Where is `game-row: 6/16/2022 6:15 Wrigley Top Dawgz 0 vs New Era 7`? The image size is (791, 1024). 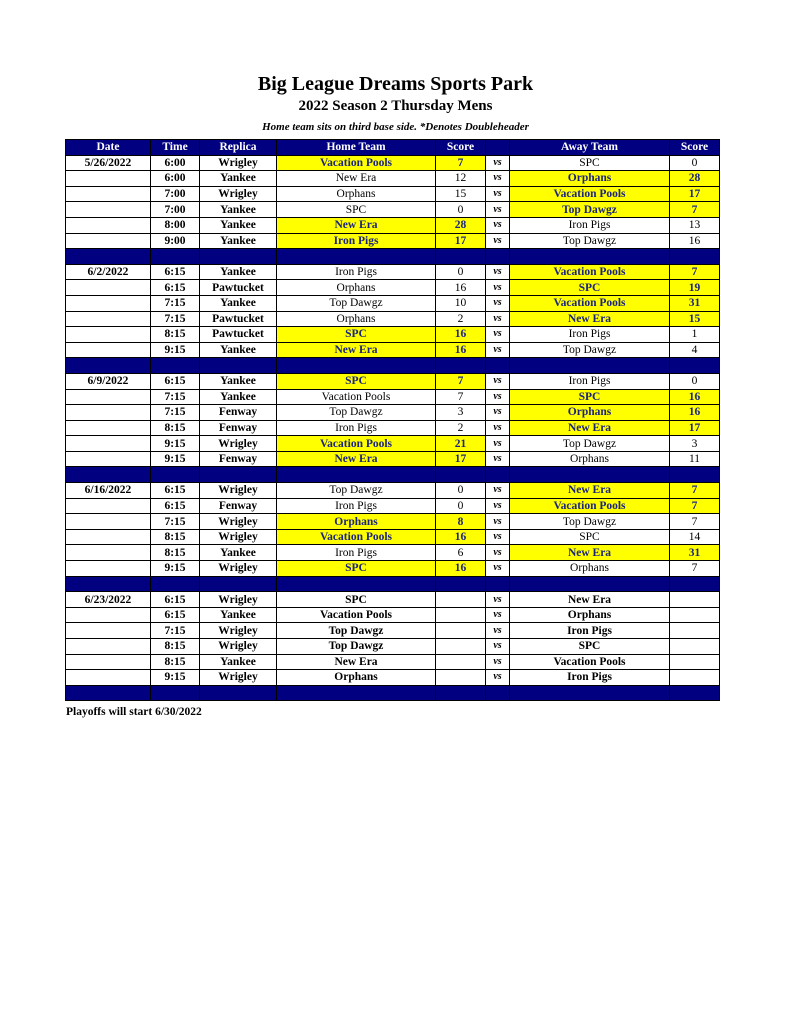
game-row: 6/16/2022 6:15 Wrigley Top Dawgz 0 vs New Era 7 is located at coordinates (392, 490).